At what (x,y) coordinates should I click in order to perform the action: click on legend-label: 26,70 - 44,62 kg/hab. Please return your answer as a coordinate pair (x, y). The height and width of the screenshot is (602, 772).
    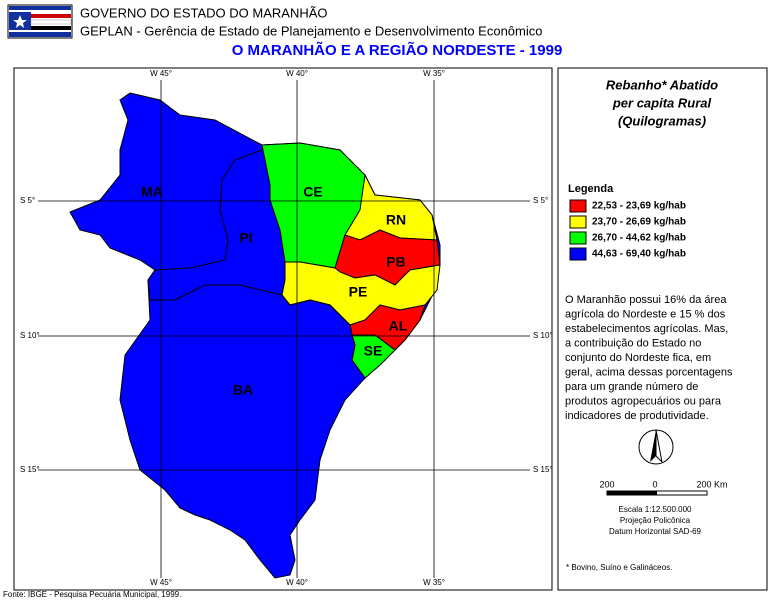
    Looking at the image, I should click on (639, 238).